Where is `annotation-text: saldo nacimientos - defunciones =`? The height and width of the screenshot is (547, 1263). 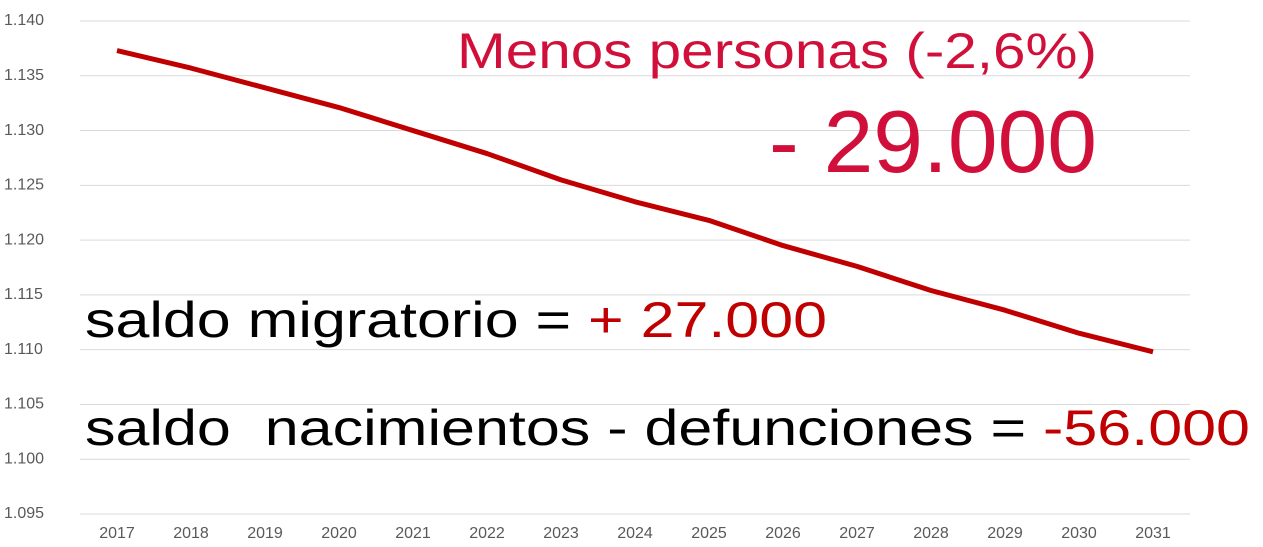
annotation-text: saldo nacimientos - defunciones = is located at coordinates (564, 428).